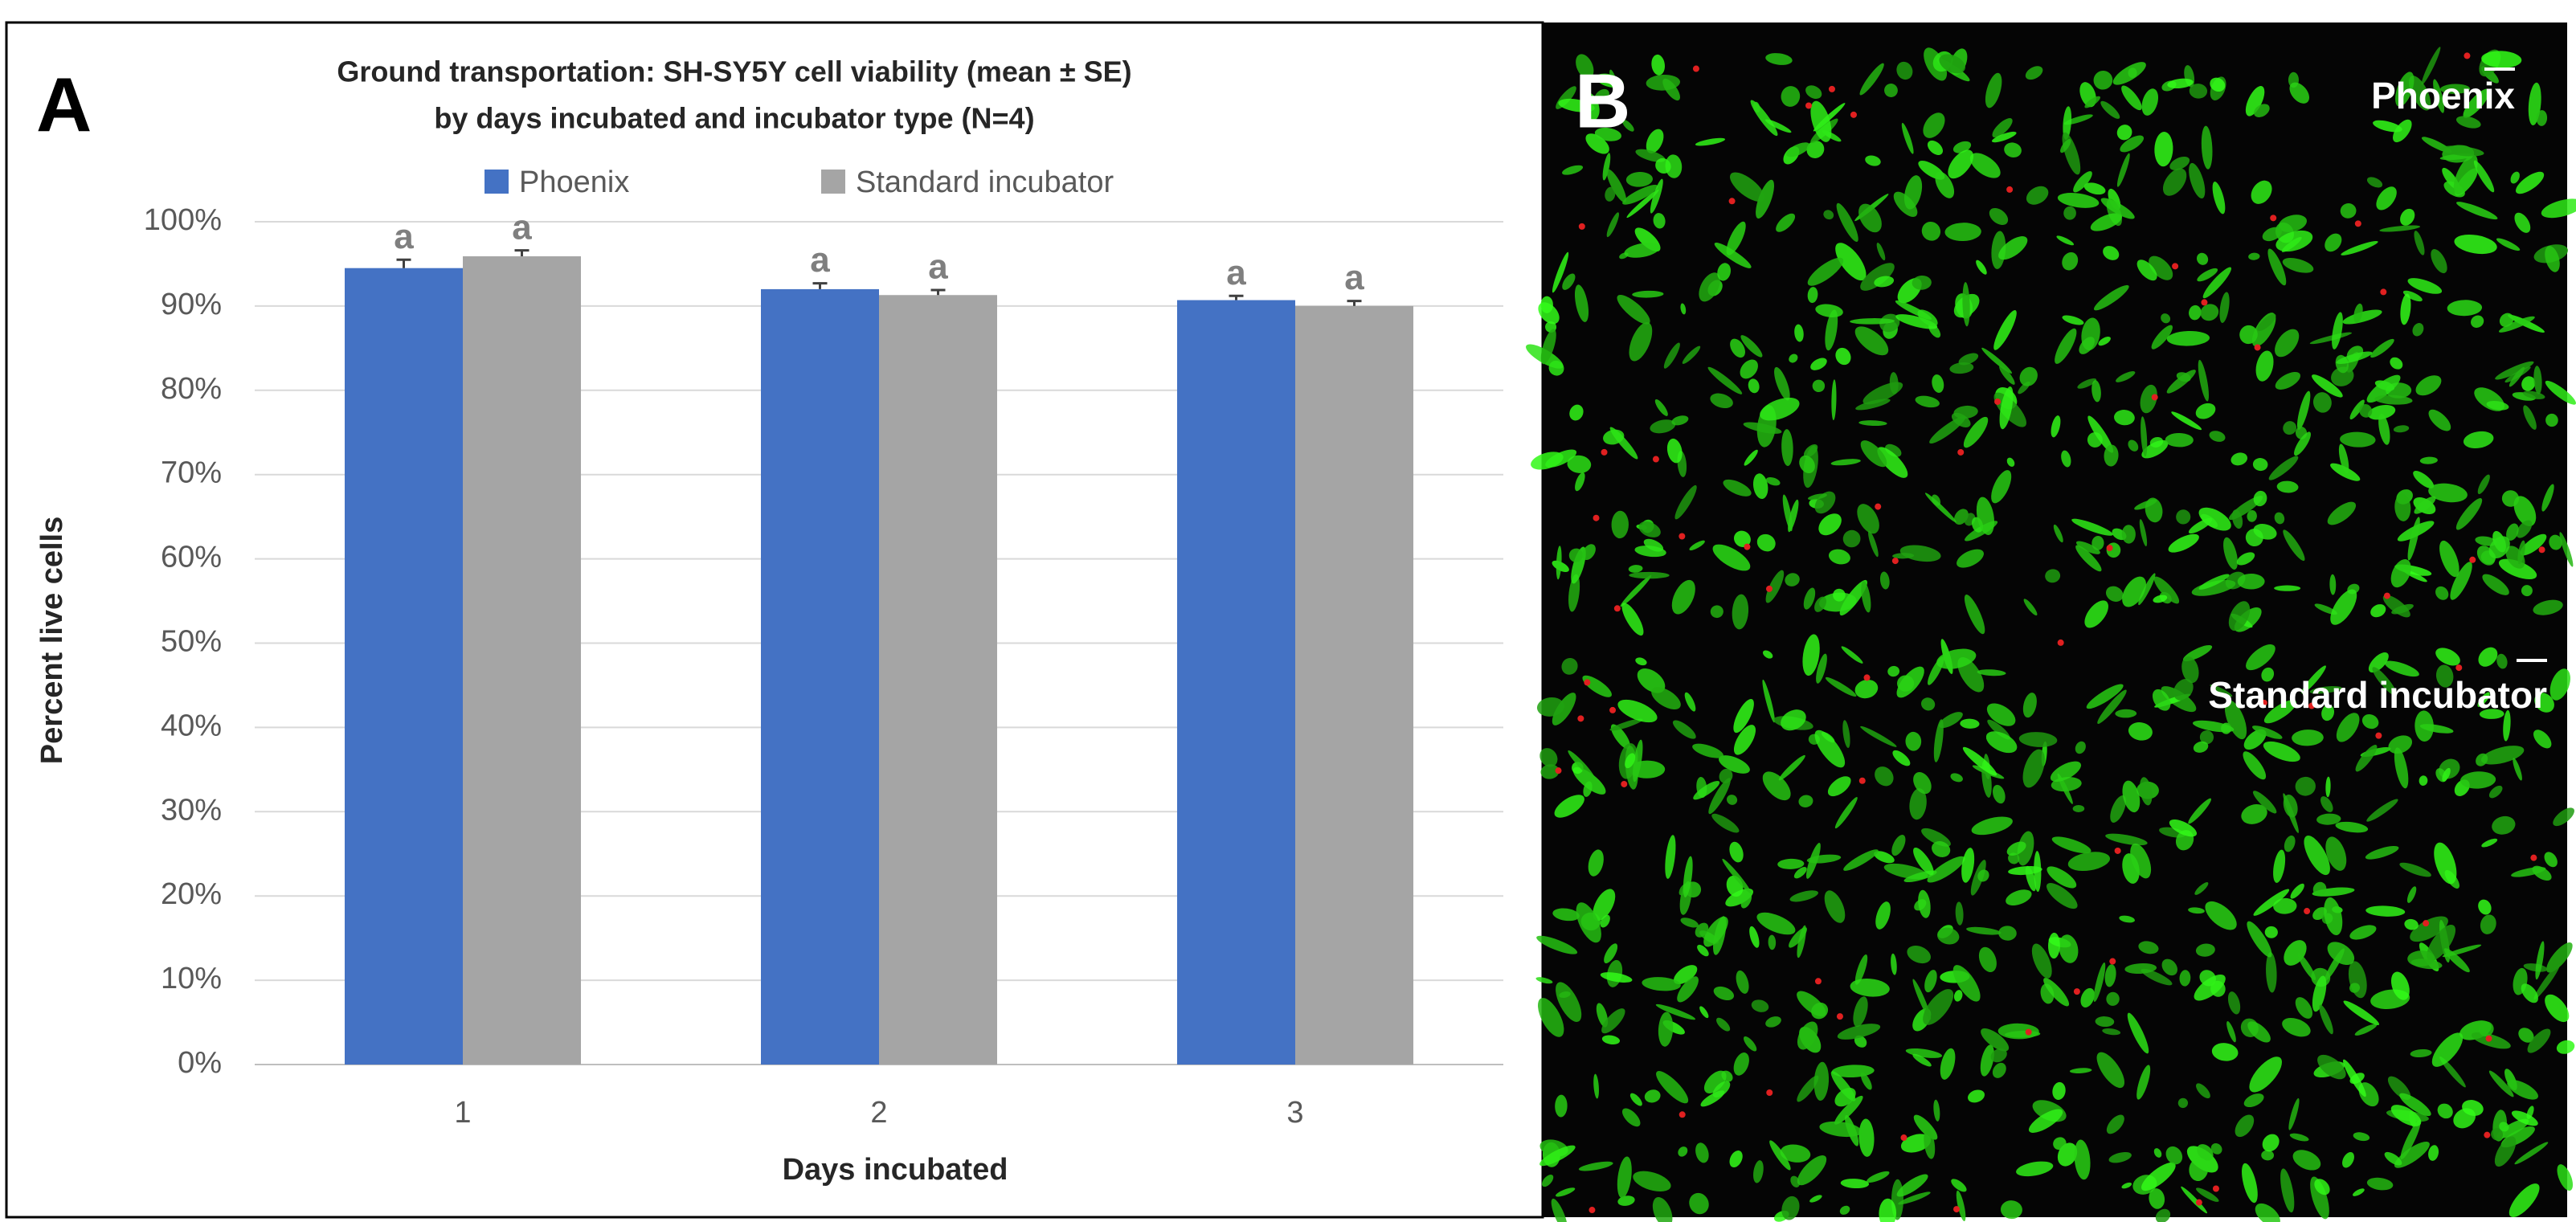 This screenshot has height=1222, width=2576. I want to click on x-tick-label: 1, so click(462, 1113).